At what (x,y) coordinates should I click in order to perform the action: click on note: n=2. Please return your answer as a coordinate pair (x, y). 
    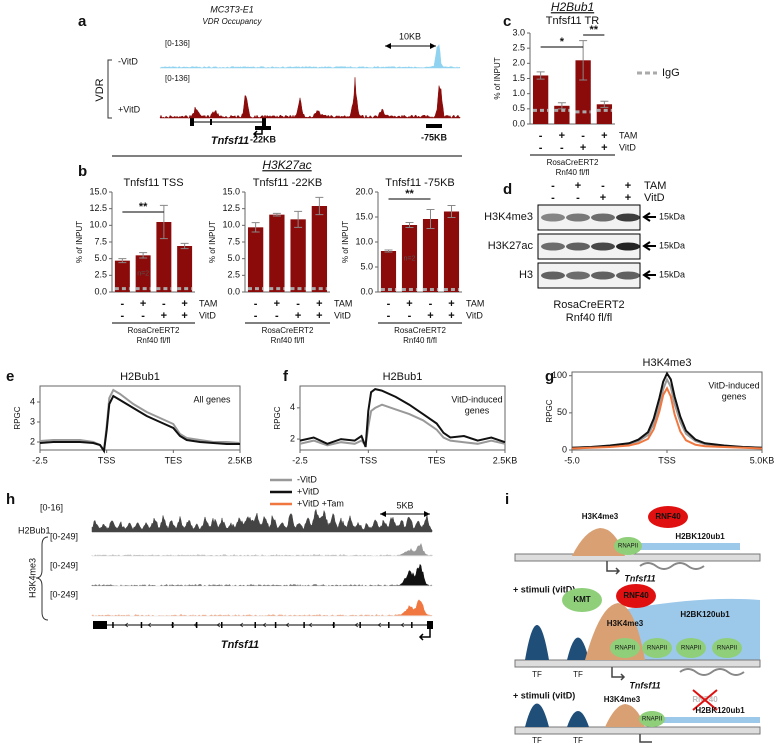
    Looking at the image, I should click on (143, 274).